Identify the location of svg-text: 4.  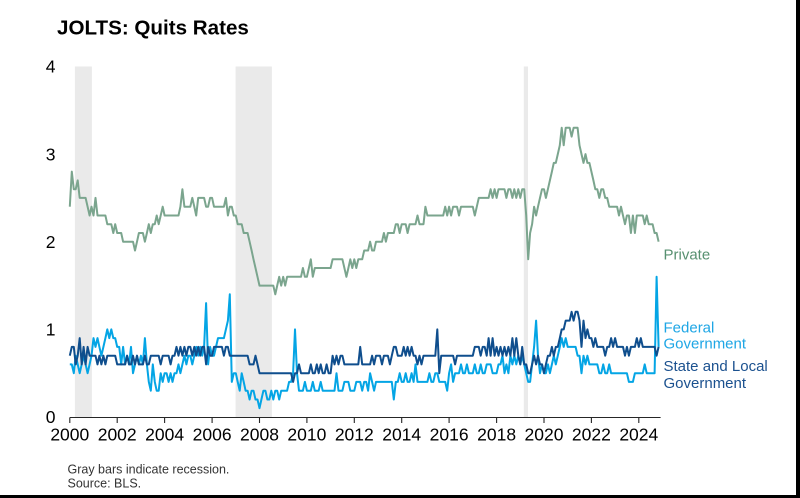
(51, 67).